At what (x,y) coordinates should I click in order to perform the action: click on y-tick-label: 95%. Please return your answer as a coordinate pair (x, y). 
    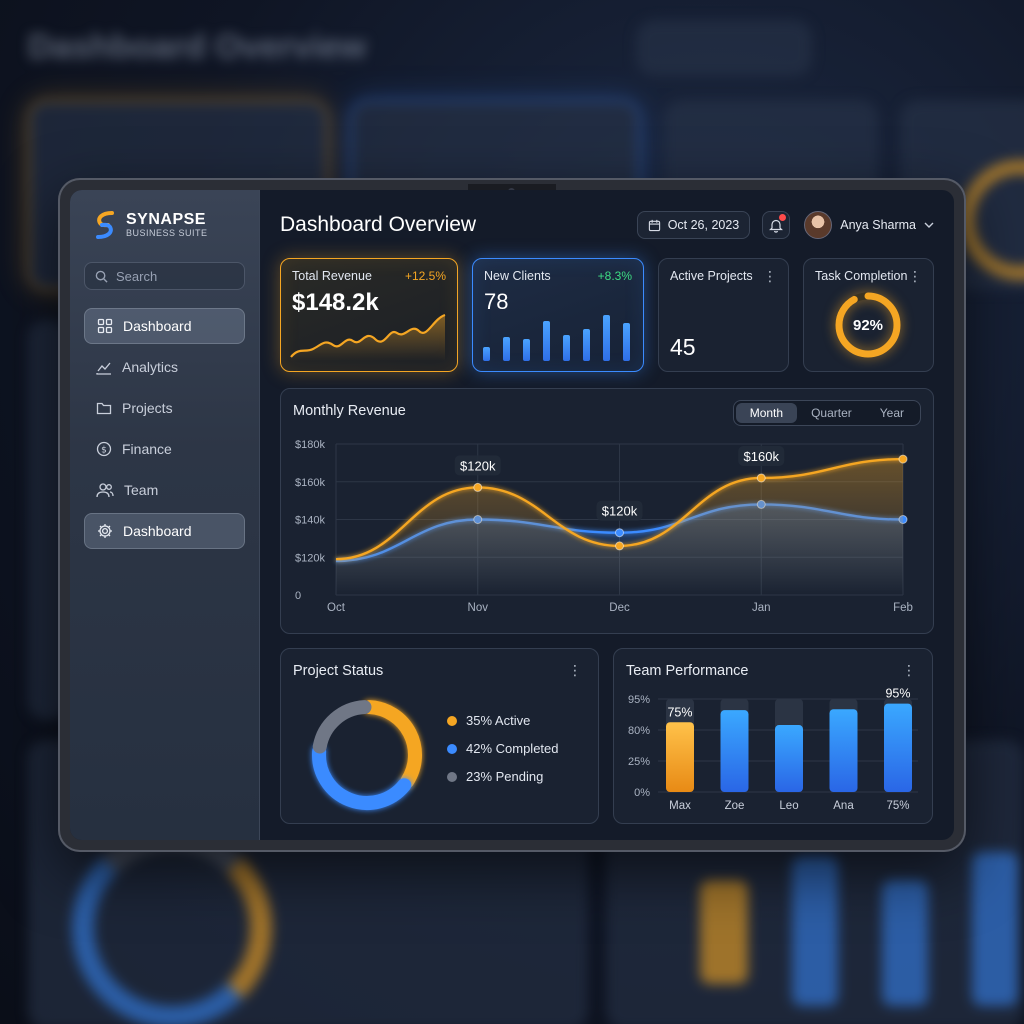
    Looking at the image, I should click on (639, 700).